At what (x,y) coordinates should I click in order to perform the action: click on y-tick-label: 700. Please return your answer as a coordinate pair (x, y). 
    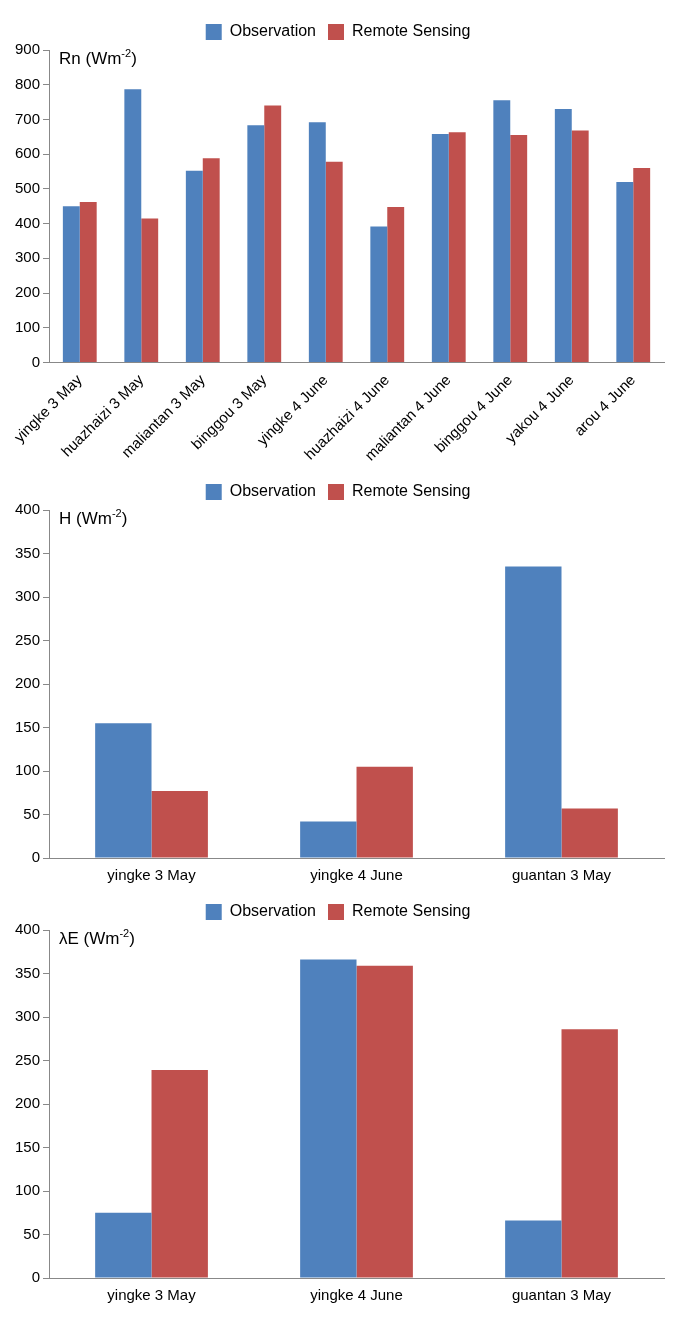
    Looking at the image, I should click on (28, 118).